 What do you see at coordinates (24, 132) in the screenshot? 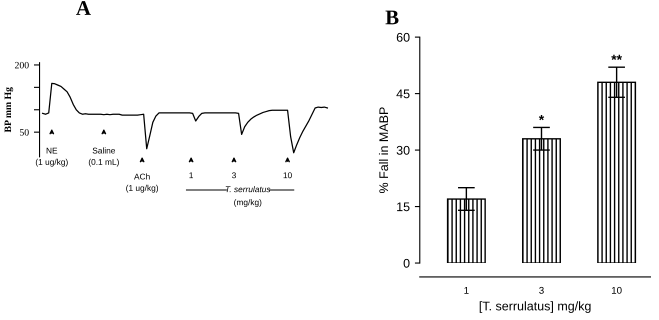
I see `y-tick-label: 50` at bounding box center [24, 132].